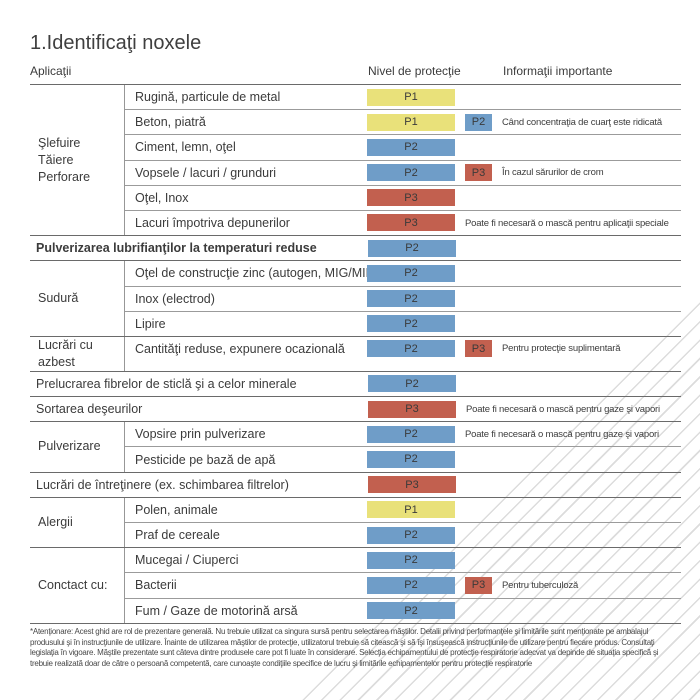 The height and width of the screenshot is (700, 700). What do you see at coordinates (51, 71) in the screenshot?
I see `column-header-applications: Aplicaţii` at bounding box center [51, 71].